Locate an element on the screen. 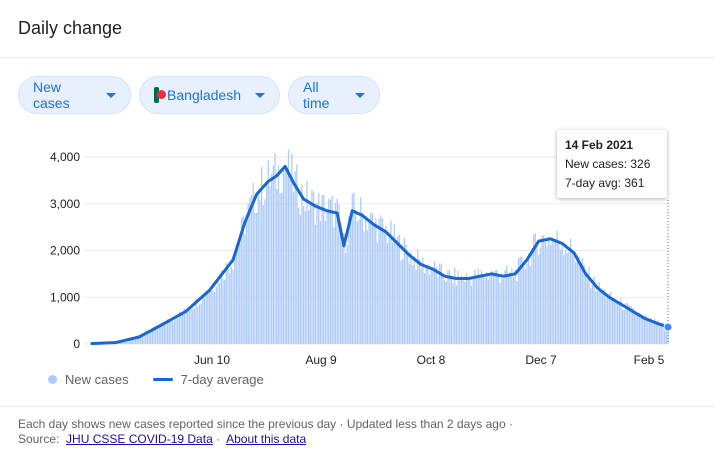 This screenshot has width=715, height=457. source-label: Source: is located at coordinates (39, 439).